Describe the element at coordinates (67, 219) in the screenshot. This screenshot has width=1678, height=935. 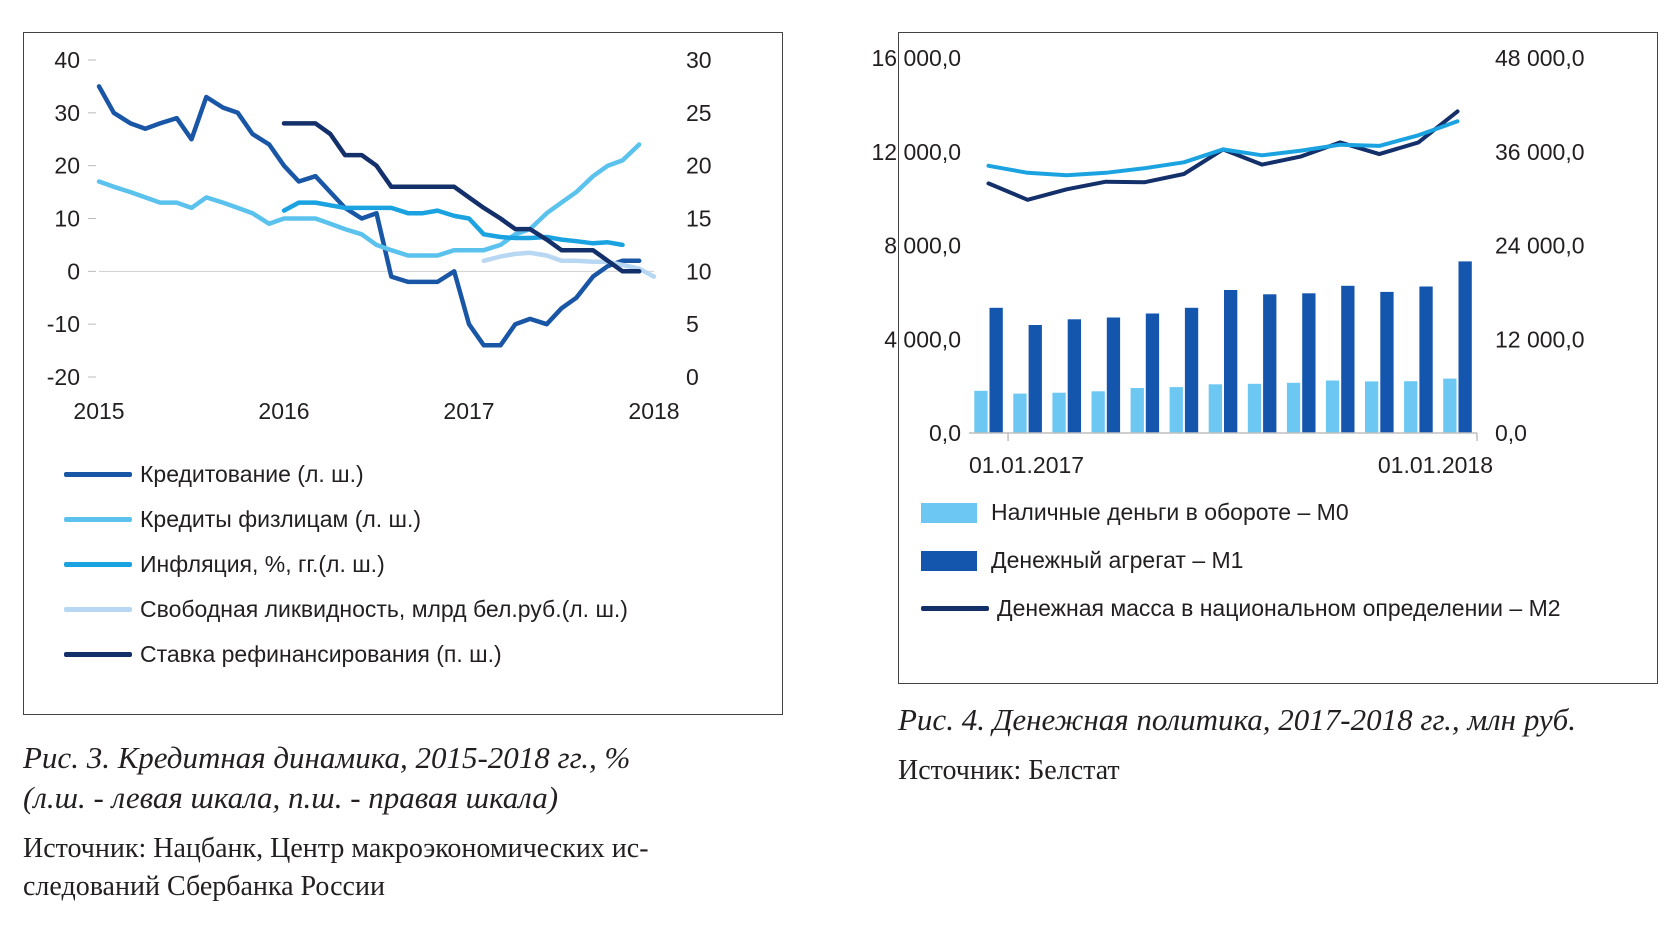
I see `left-axis-tick: 10` at that location.